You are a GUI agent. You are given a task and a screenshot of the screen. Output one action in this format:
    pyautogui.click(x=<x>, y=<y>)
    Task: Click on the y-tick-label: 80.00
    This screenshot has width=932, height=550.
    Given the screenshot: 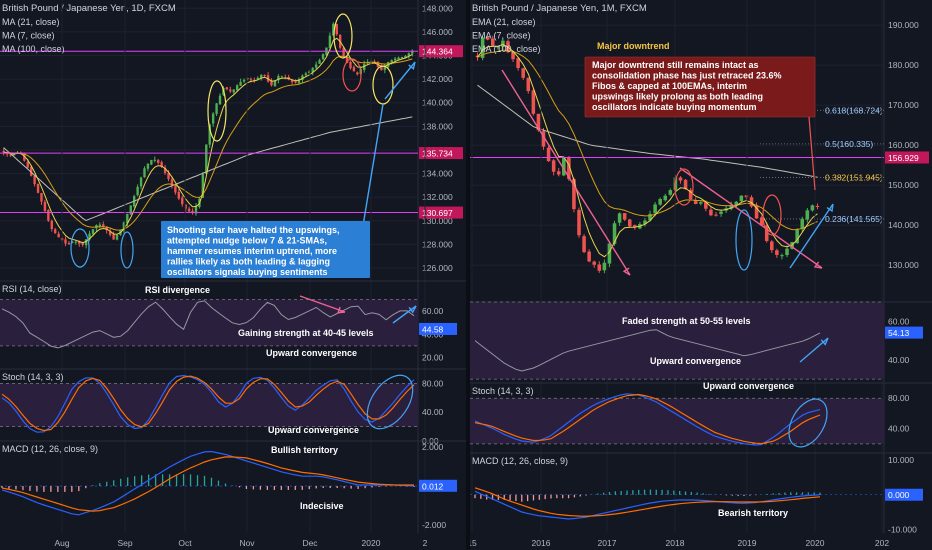 What is the action you would take?
    pyautogui.click(x=899, y=398)
    